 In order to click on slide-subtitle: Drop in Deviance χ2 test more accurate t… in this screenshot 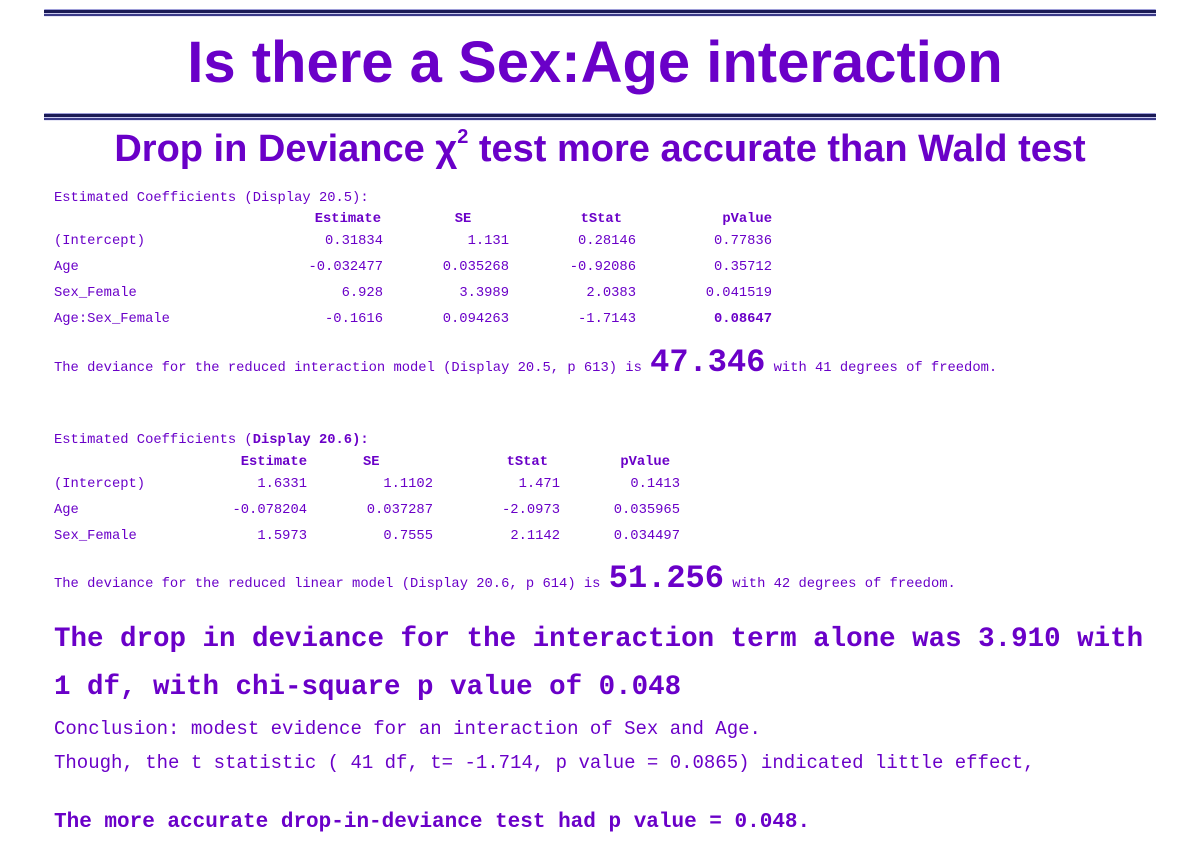, I will do `click(595, 149)`.